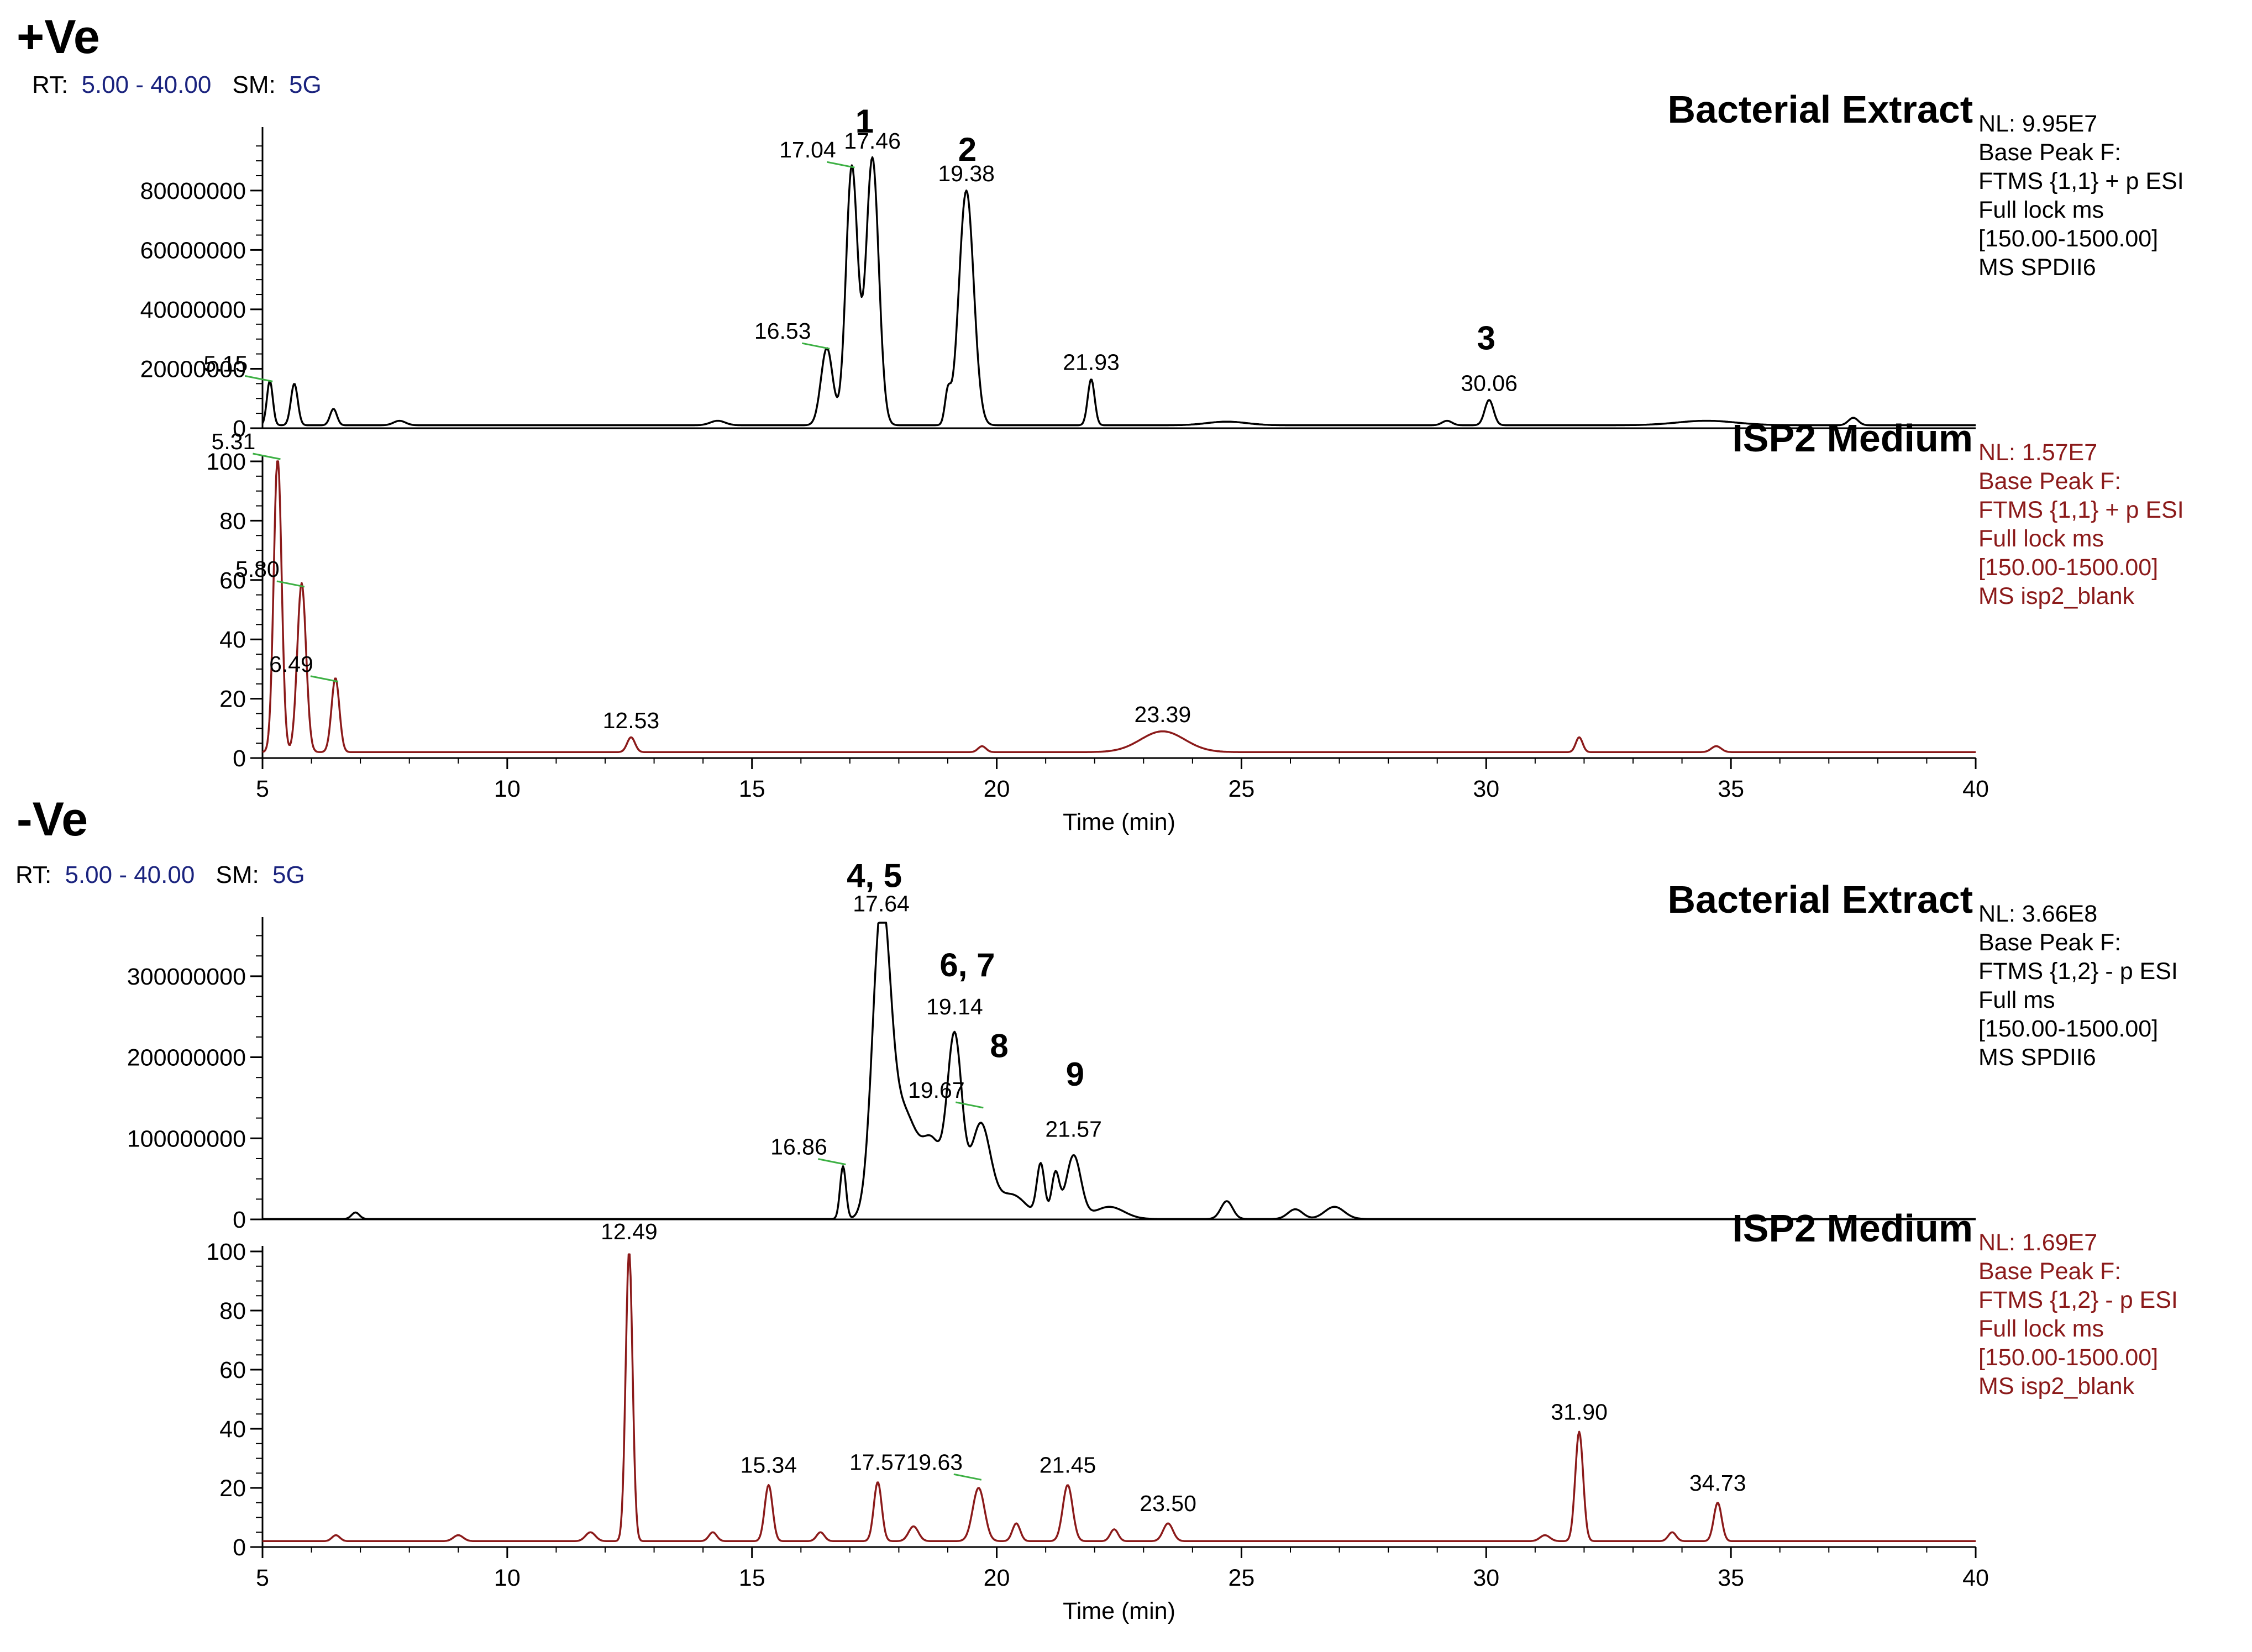 Image resolution: width=2252 pixels, height=1652 pixels. I want to click on rt-header-positive: RT: 5.00 - 40.00 SM: 5G, so click(177, 84).